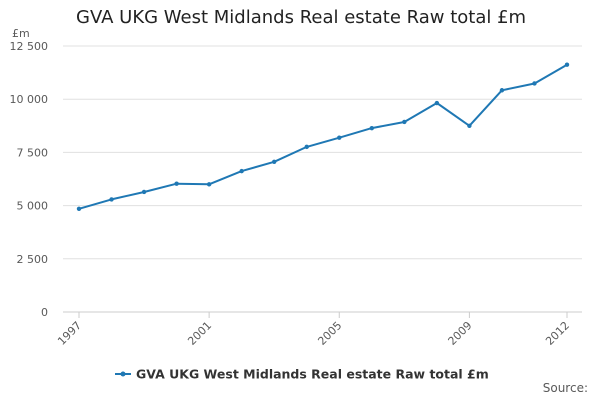 The image size is (600, 400). What do you see at coordinates (565, 388) in the screenshot?
I see `source-label: Source:` at bounding box center [565, 388].